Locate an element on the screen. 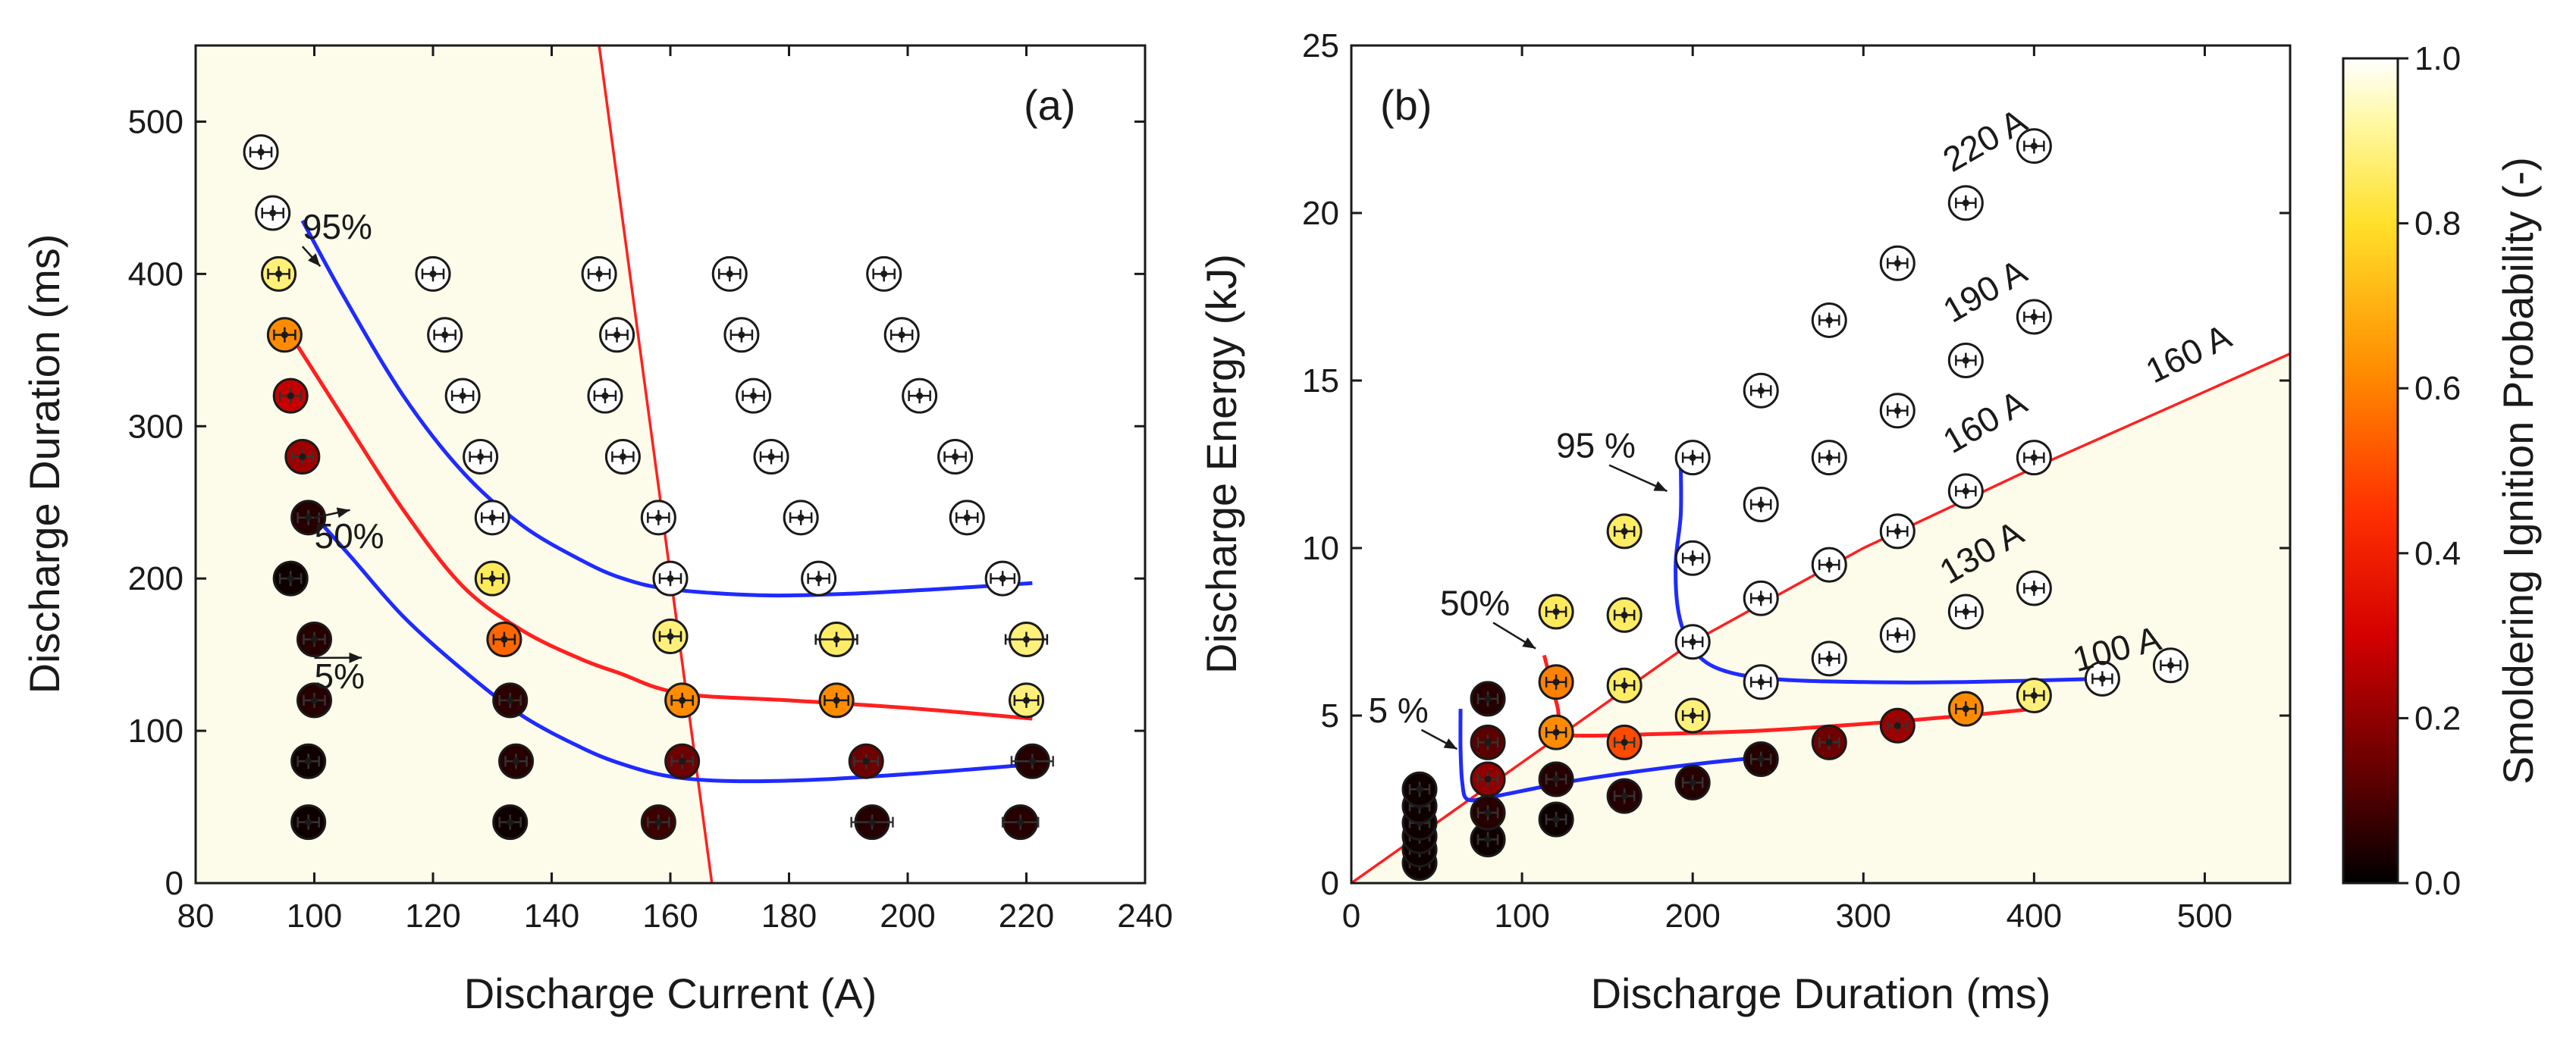 The width and height of the screenshot is (2576, 1062). panel-b-label: (b) is located at coordinates (1406, 105).